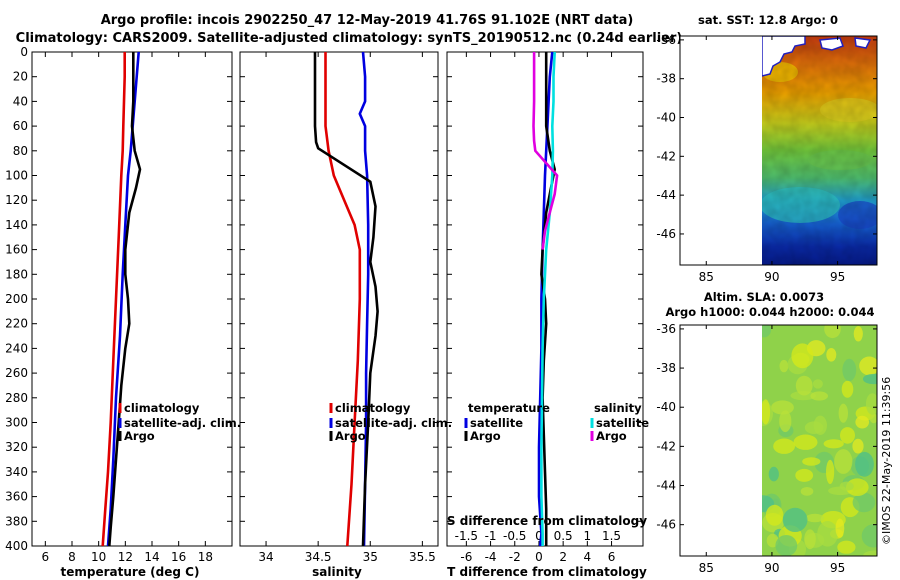  Describe the element at coordinates (16, 497) in the screenshot. I see `depth-tick-label: 360` at that location.